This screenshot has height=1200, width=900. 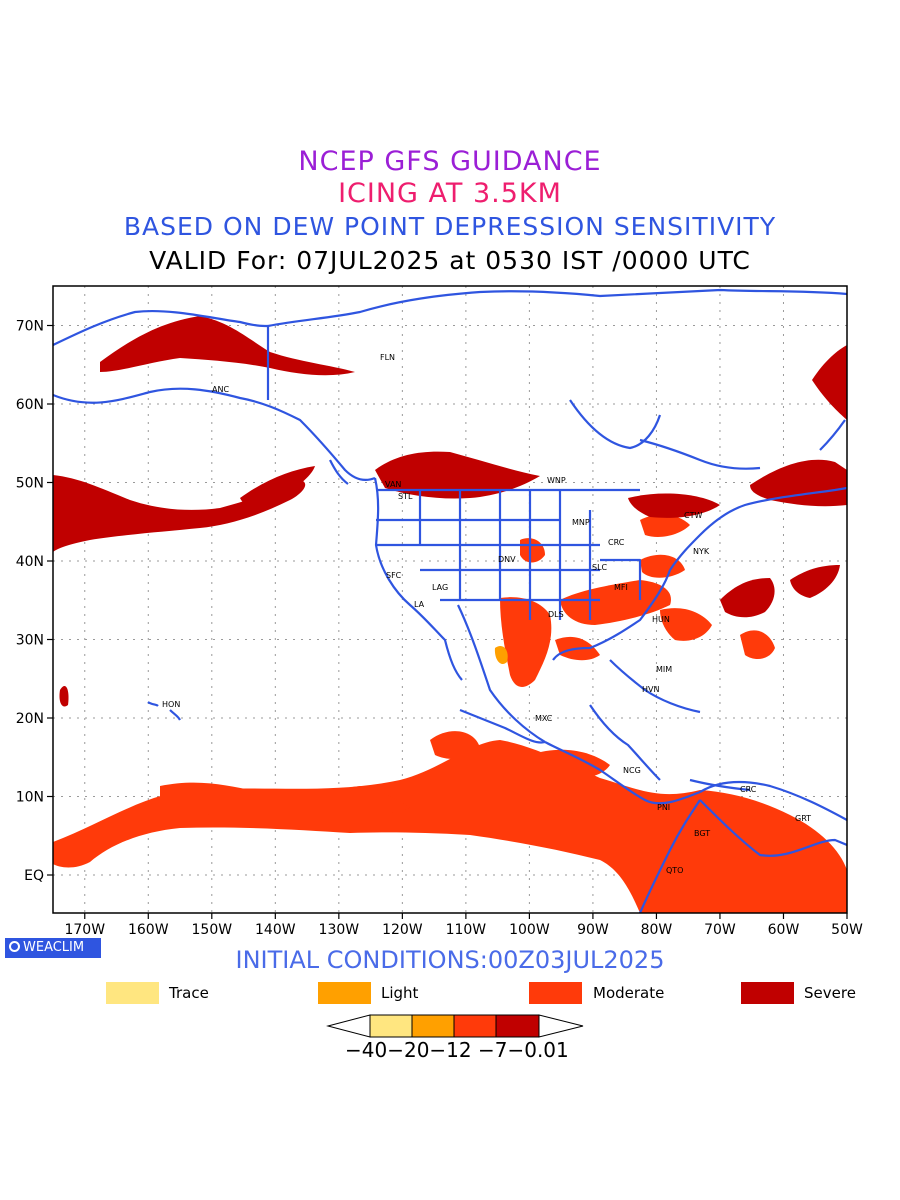 What do you see at coordinates (132, 993) in the screenshot?
I see `legend-swatch-trace` at bounding box center [132, 993].